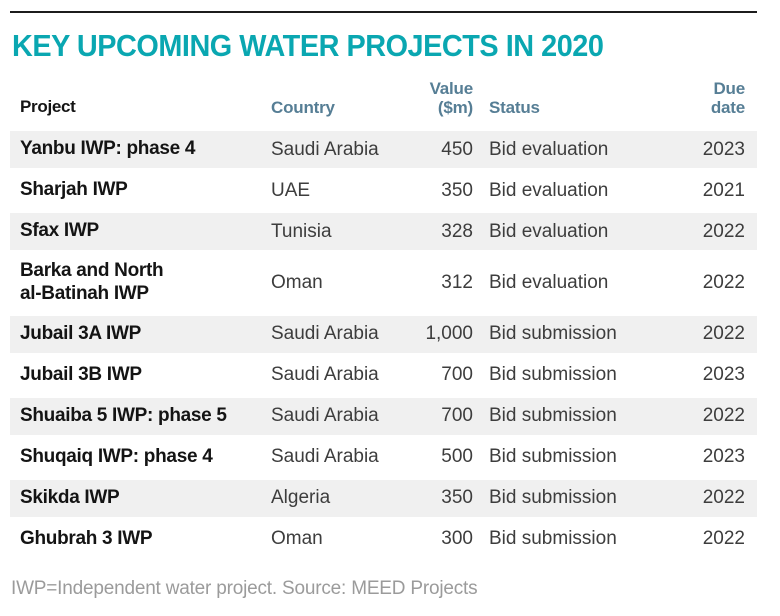 This screenshot has width=780, height=616. What do you see at coordinates (451, 98) in the screenshot?
I see `column-header-value: Value ($m)` at bounding box center [451, 98].